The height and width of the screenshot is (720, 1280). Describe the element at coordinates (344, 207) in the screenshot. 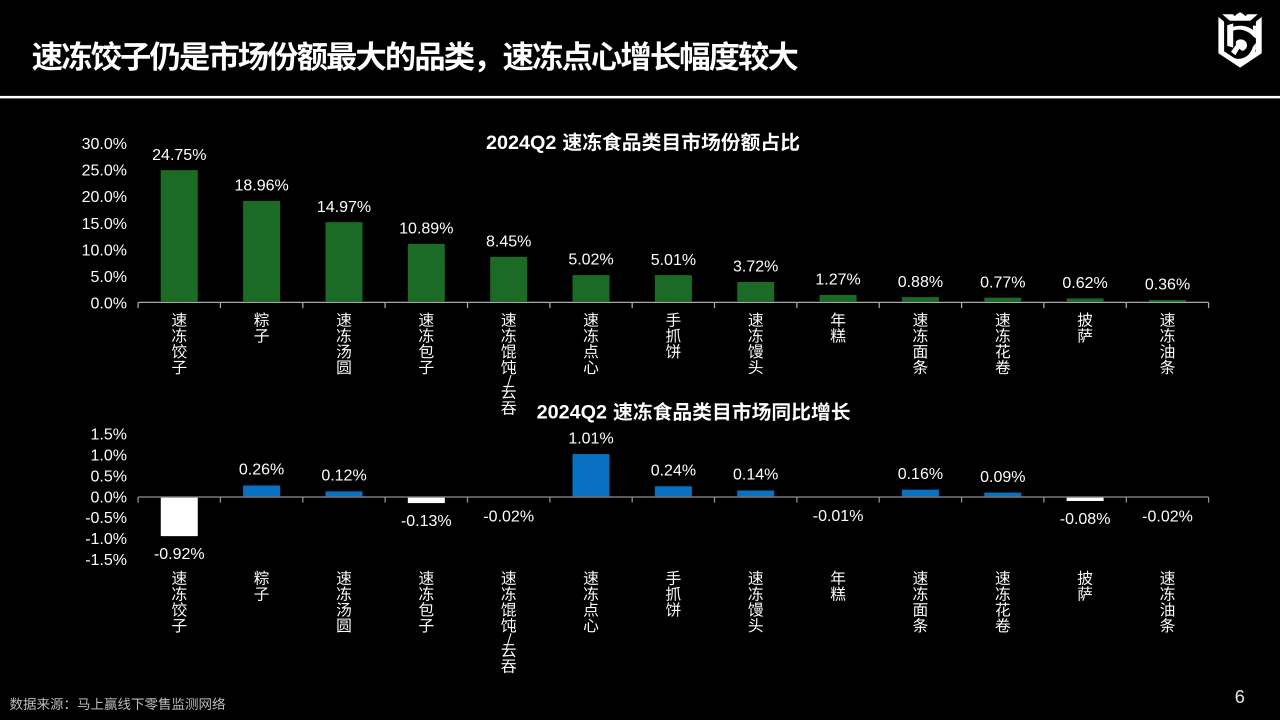

I see `svg-text: 14.97%` at that location.